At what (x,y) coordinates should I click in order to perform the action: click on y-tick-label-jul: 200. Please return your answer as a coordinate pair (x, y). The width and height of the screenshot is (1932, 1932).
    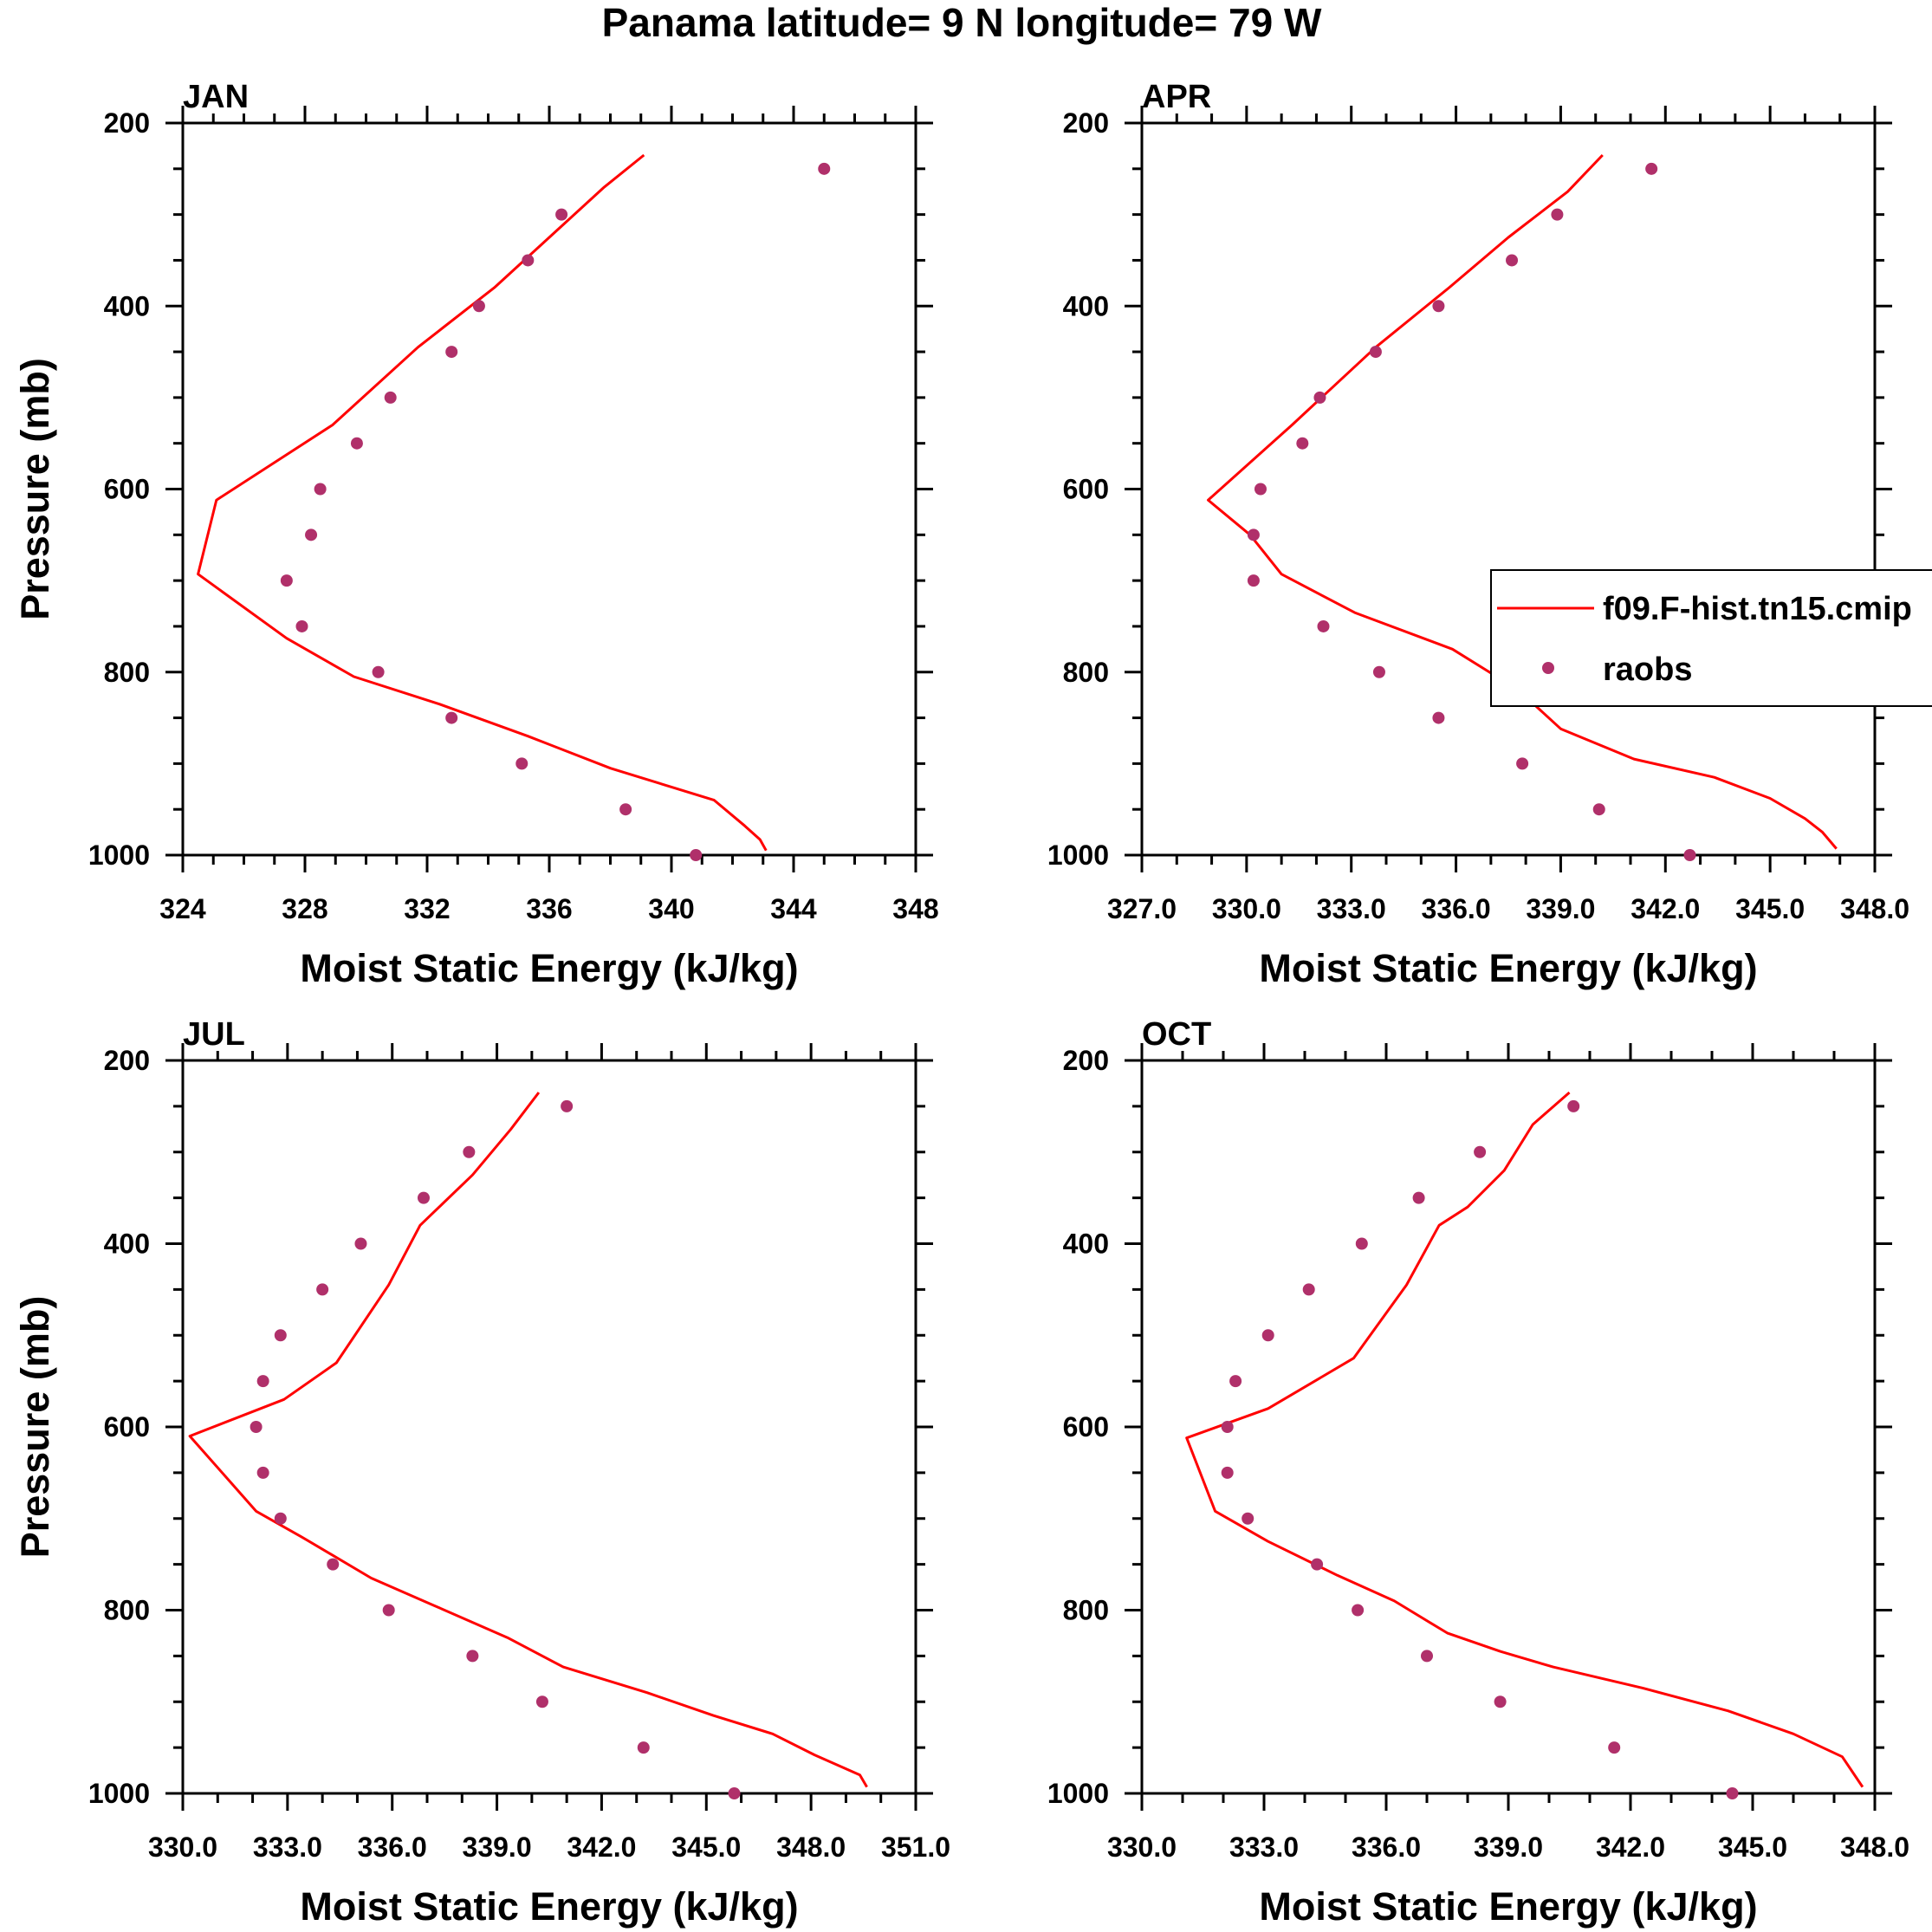
    Looking at the image, I should click on (127, 1060).